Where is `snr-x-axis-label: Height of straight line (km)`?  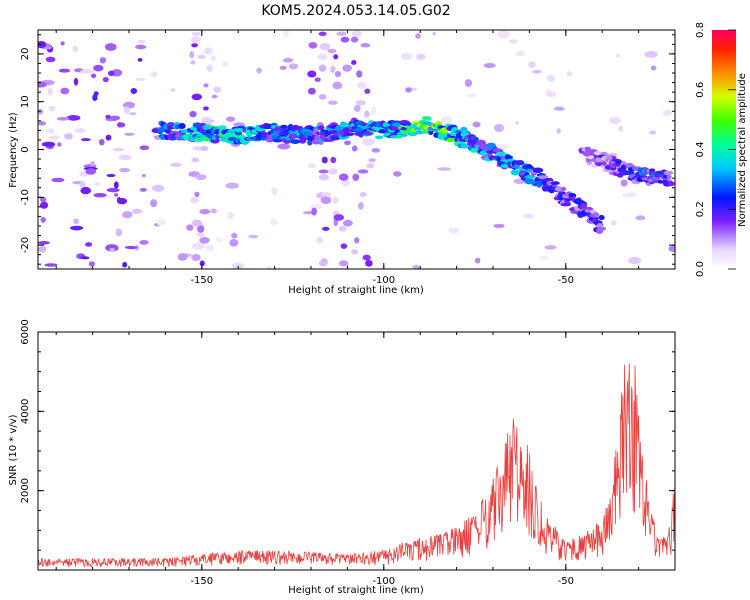 snr-x-axis-label: Height of straight line (km) is located at coordinates (356, 590).